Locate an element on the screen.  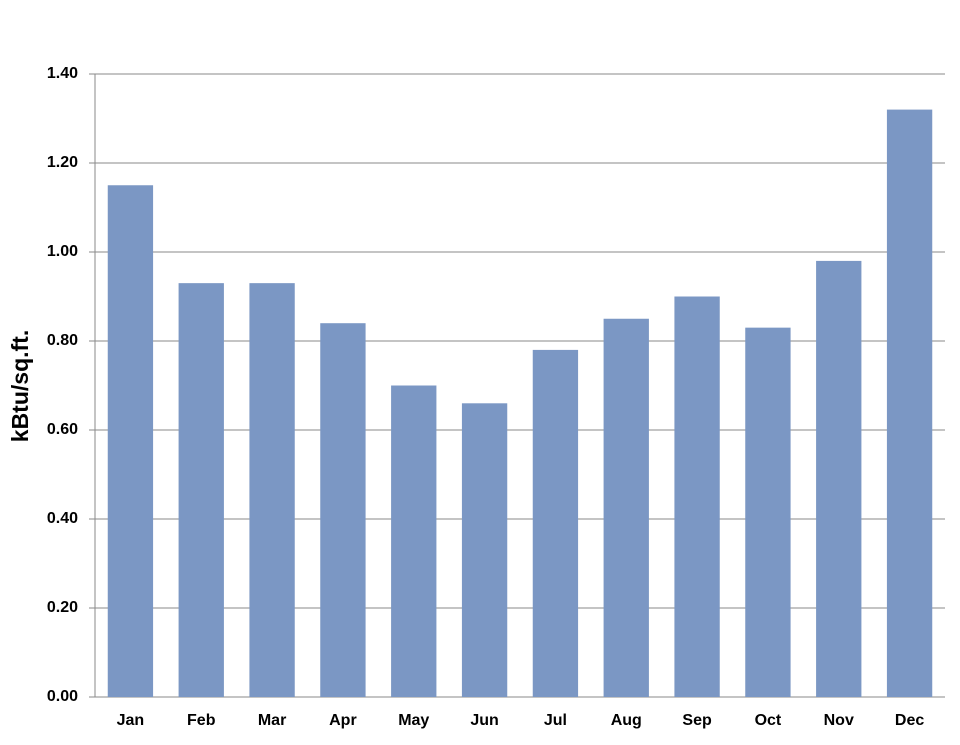
y-tick-label: 0.80 is located at coordinates (62, 340).